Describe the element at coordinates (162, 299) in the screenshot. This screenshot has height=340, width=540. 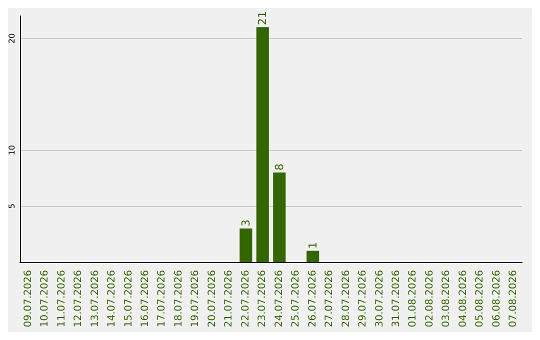
I see `x-tick-label: 17.07.2026` at that location.